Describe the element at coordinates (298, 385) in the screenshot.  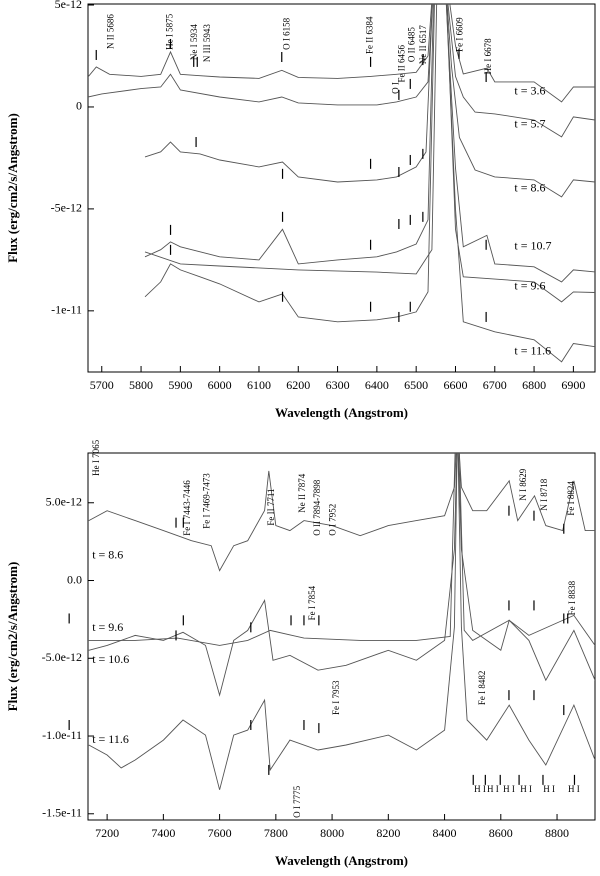
I see `x-tick-label: 6200` at that location.